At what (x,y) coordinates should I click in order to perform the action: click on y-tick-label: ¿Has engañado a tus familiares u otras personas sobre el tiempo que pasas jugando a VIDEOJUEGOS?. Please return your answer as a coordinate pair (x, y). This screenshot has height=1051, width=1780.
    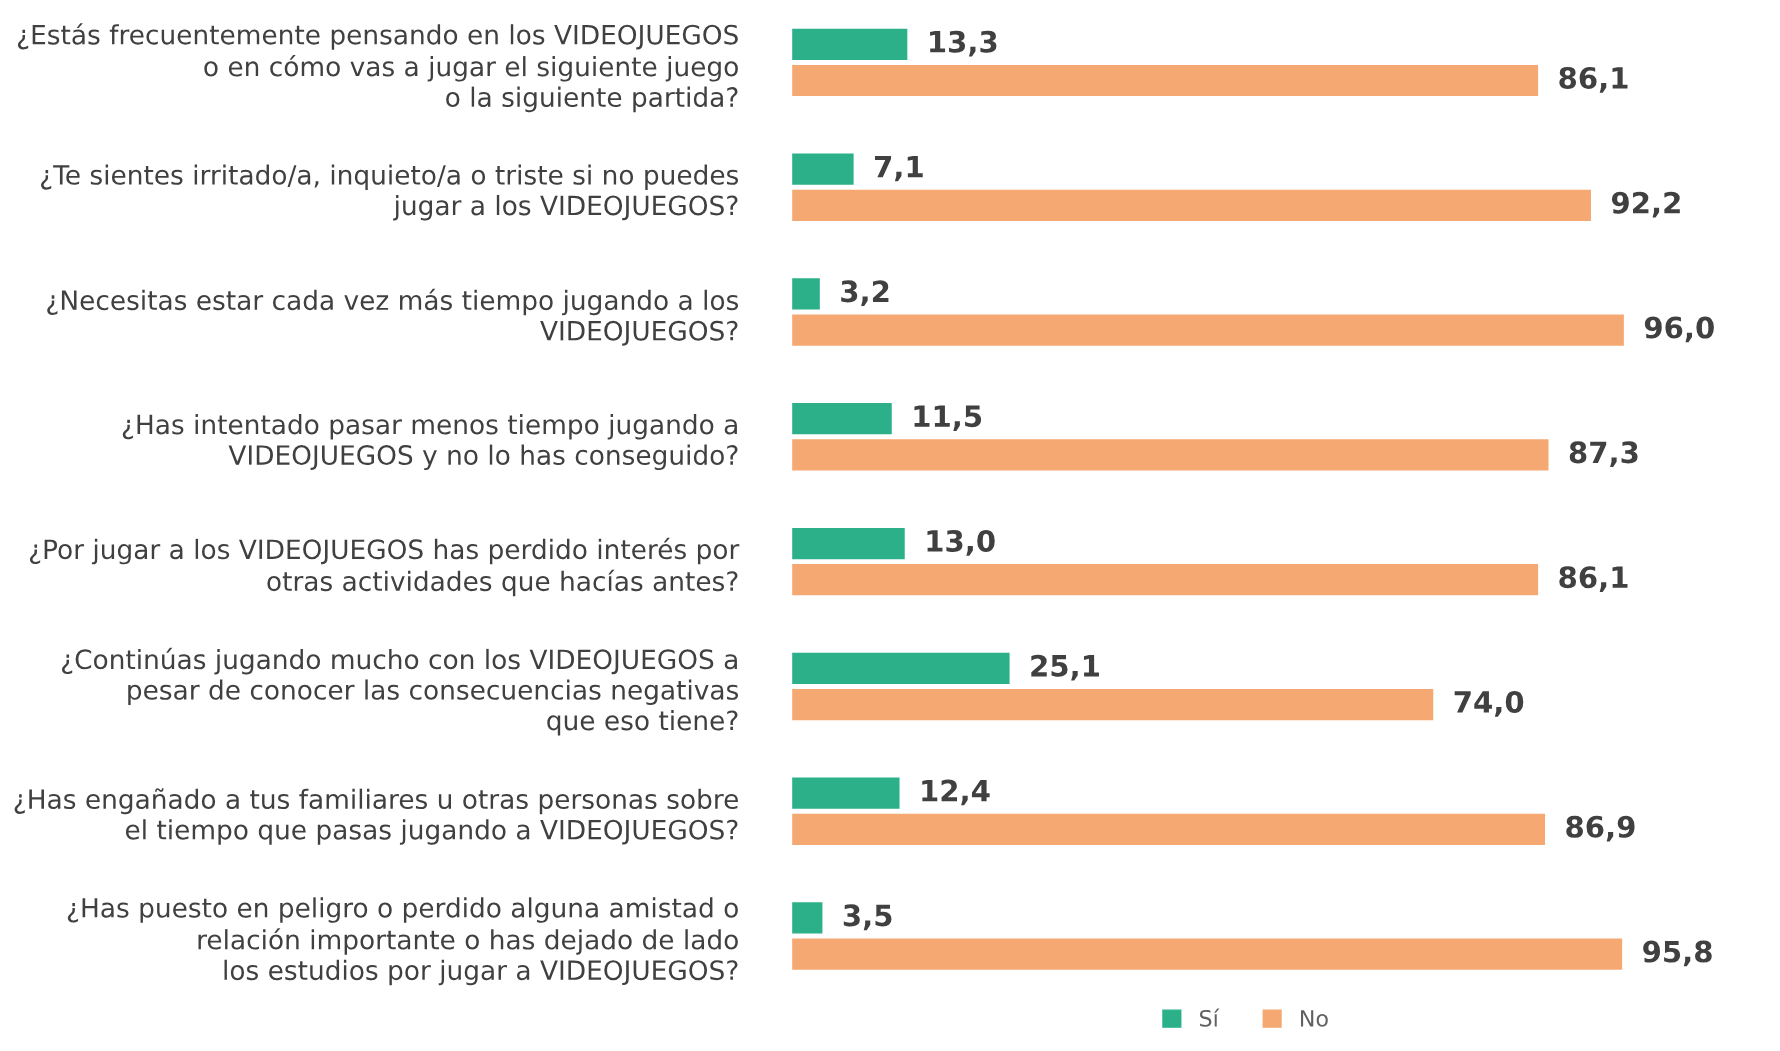
    Looking at the image, I should click on (376, 816).